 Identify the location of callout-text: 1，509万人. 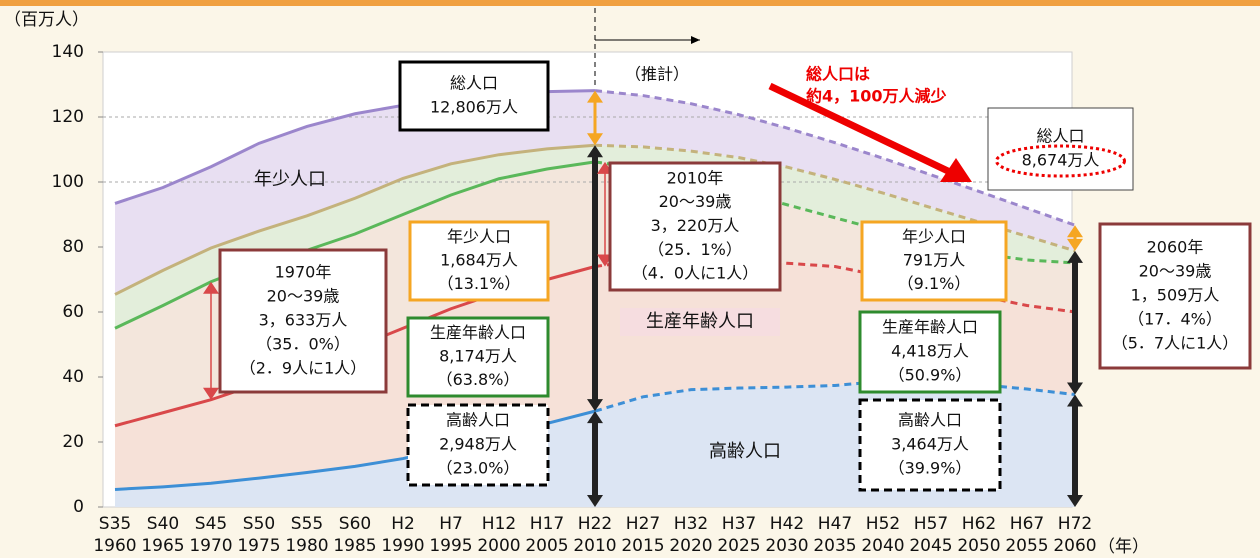
(1175, 295).